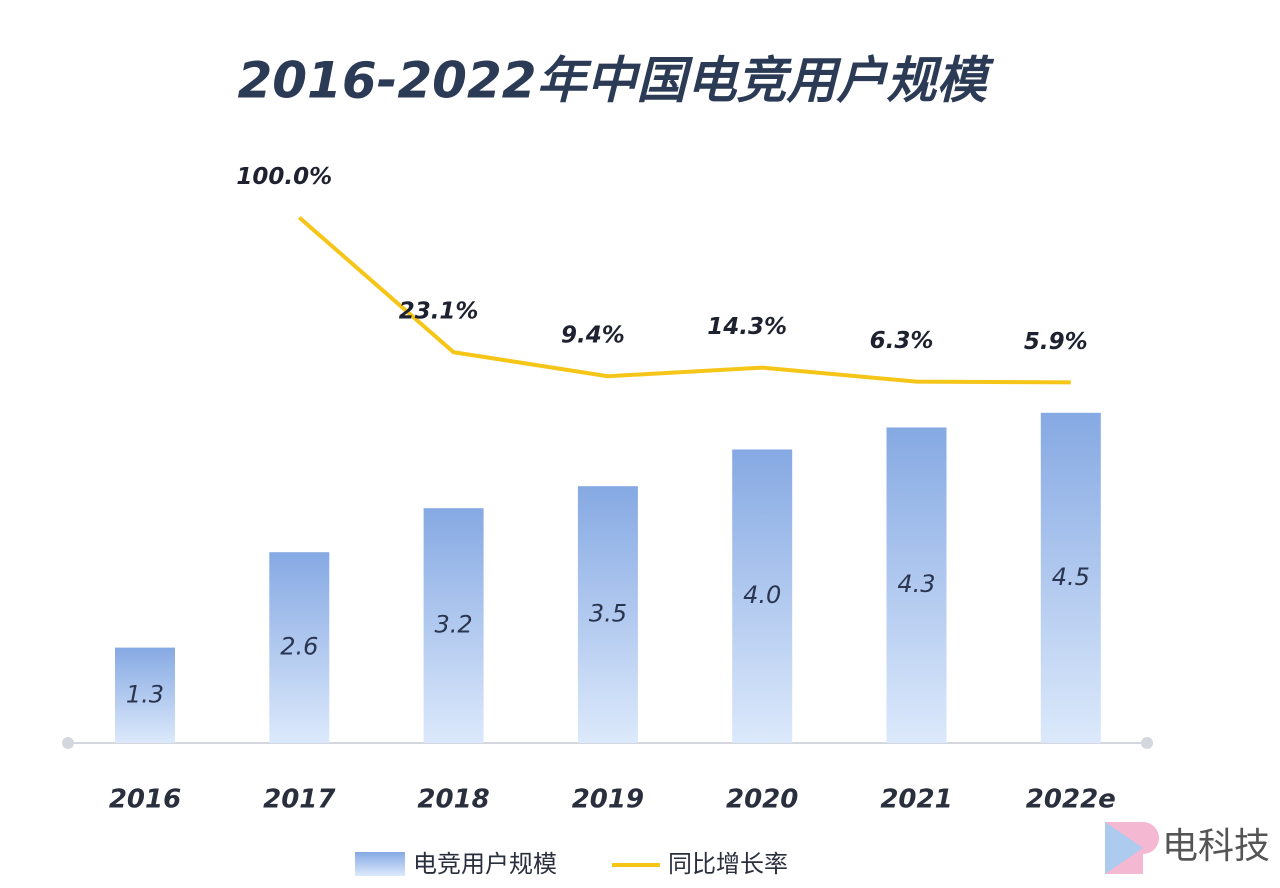 The height and width of the screenshot is (888, 1280). Describe the element at coordinates (684, 300) in the screenshot. I see `line` at that location.